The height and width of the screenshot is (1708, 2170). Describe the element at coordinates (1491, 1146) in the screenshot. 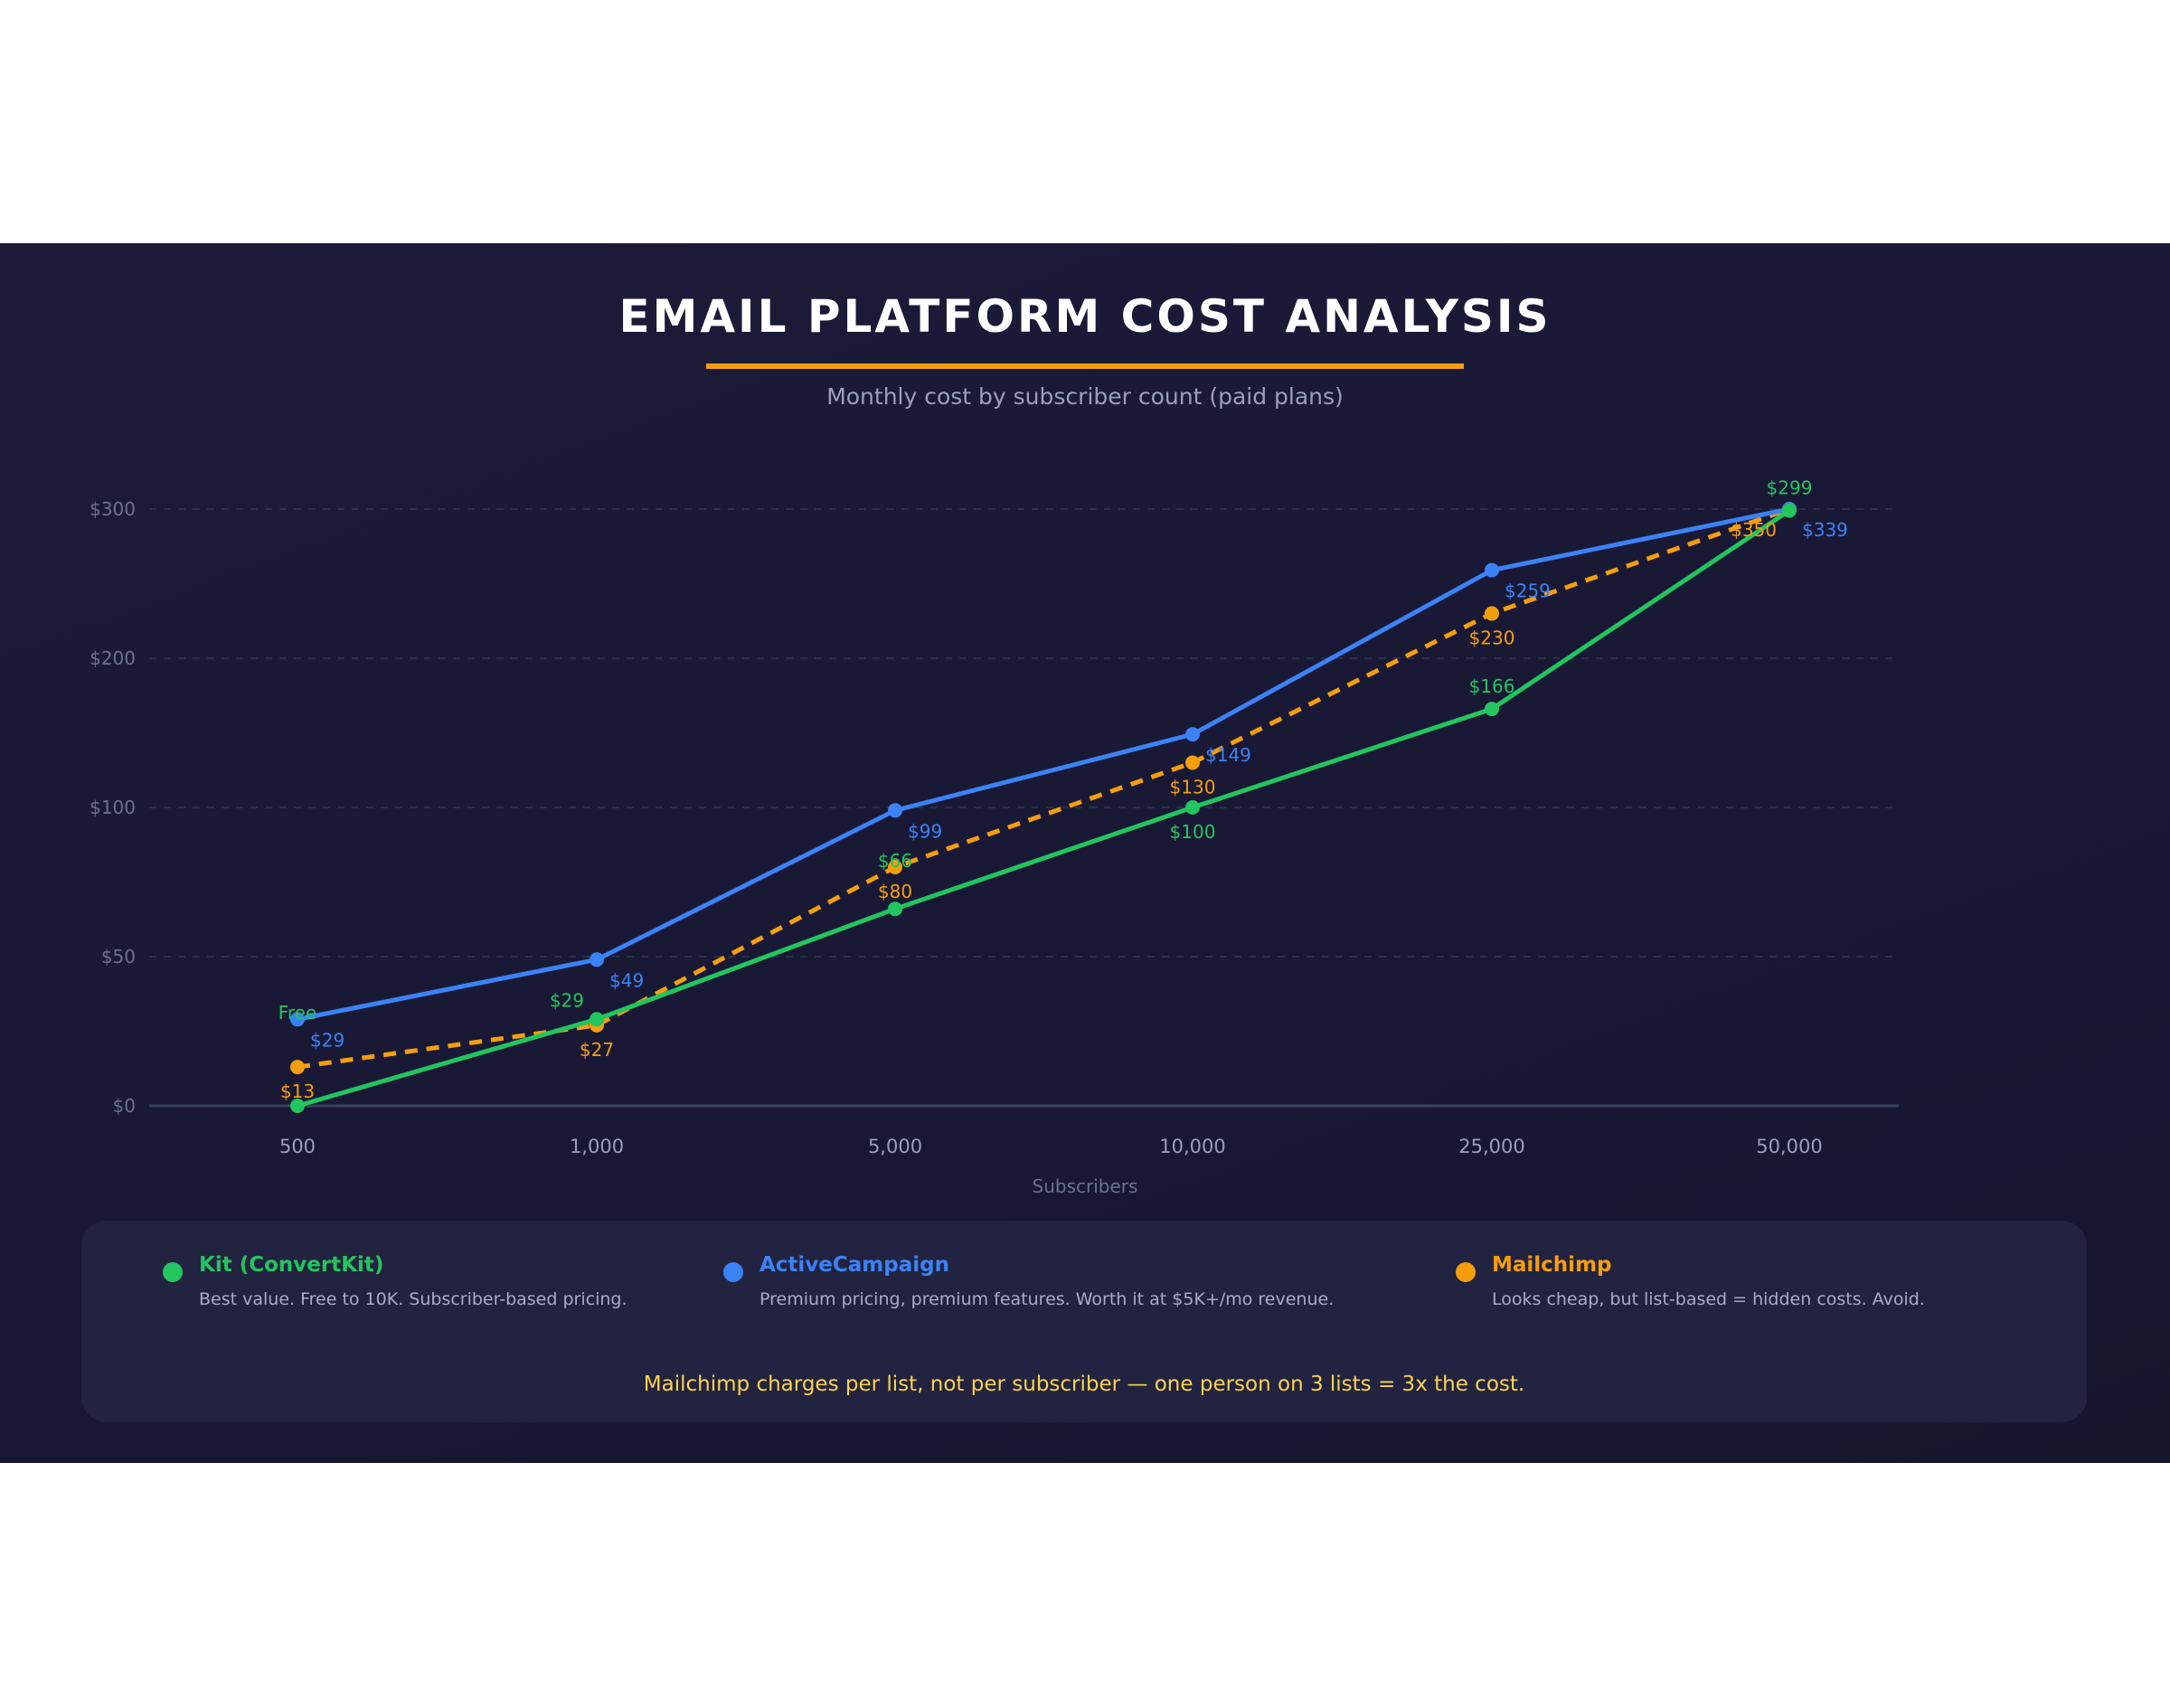

I see `x-tick-label: 25,000` at that location.